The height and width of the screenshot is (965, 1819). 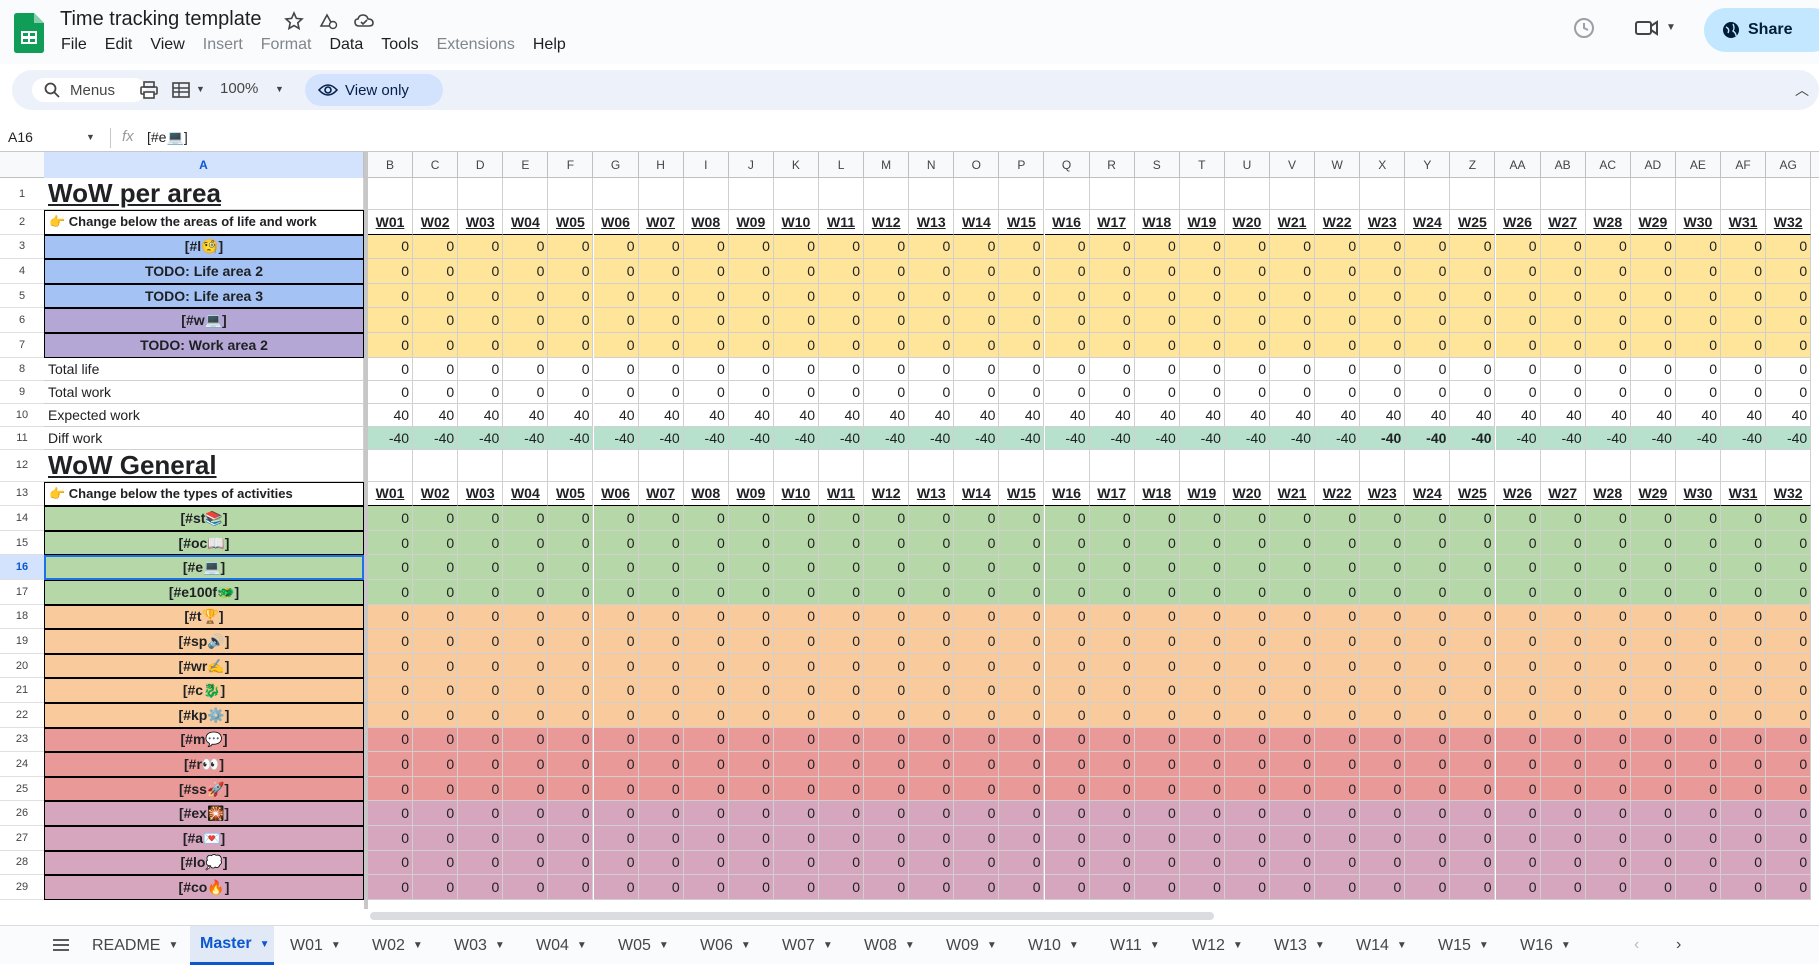 What do you see at coordinates (1653, 222) in the screenshot?
I see `week-header: W29` at bounding box center [1653, 222].